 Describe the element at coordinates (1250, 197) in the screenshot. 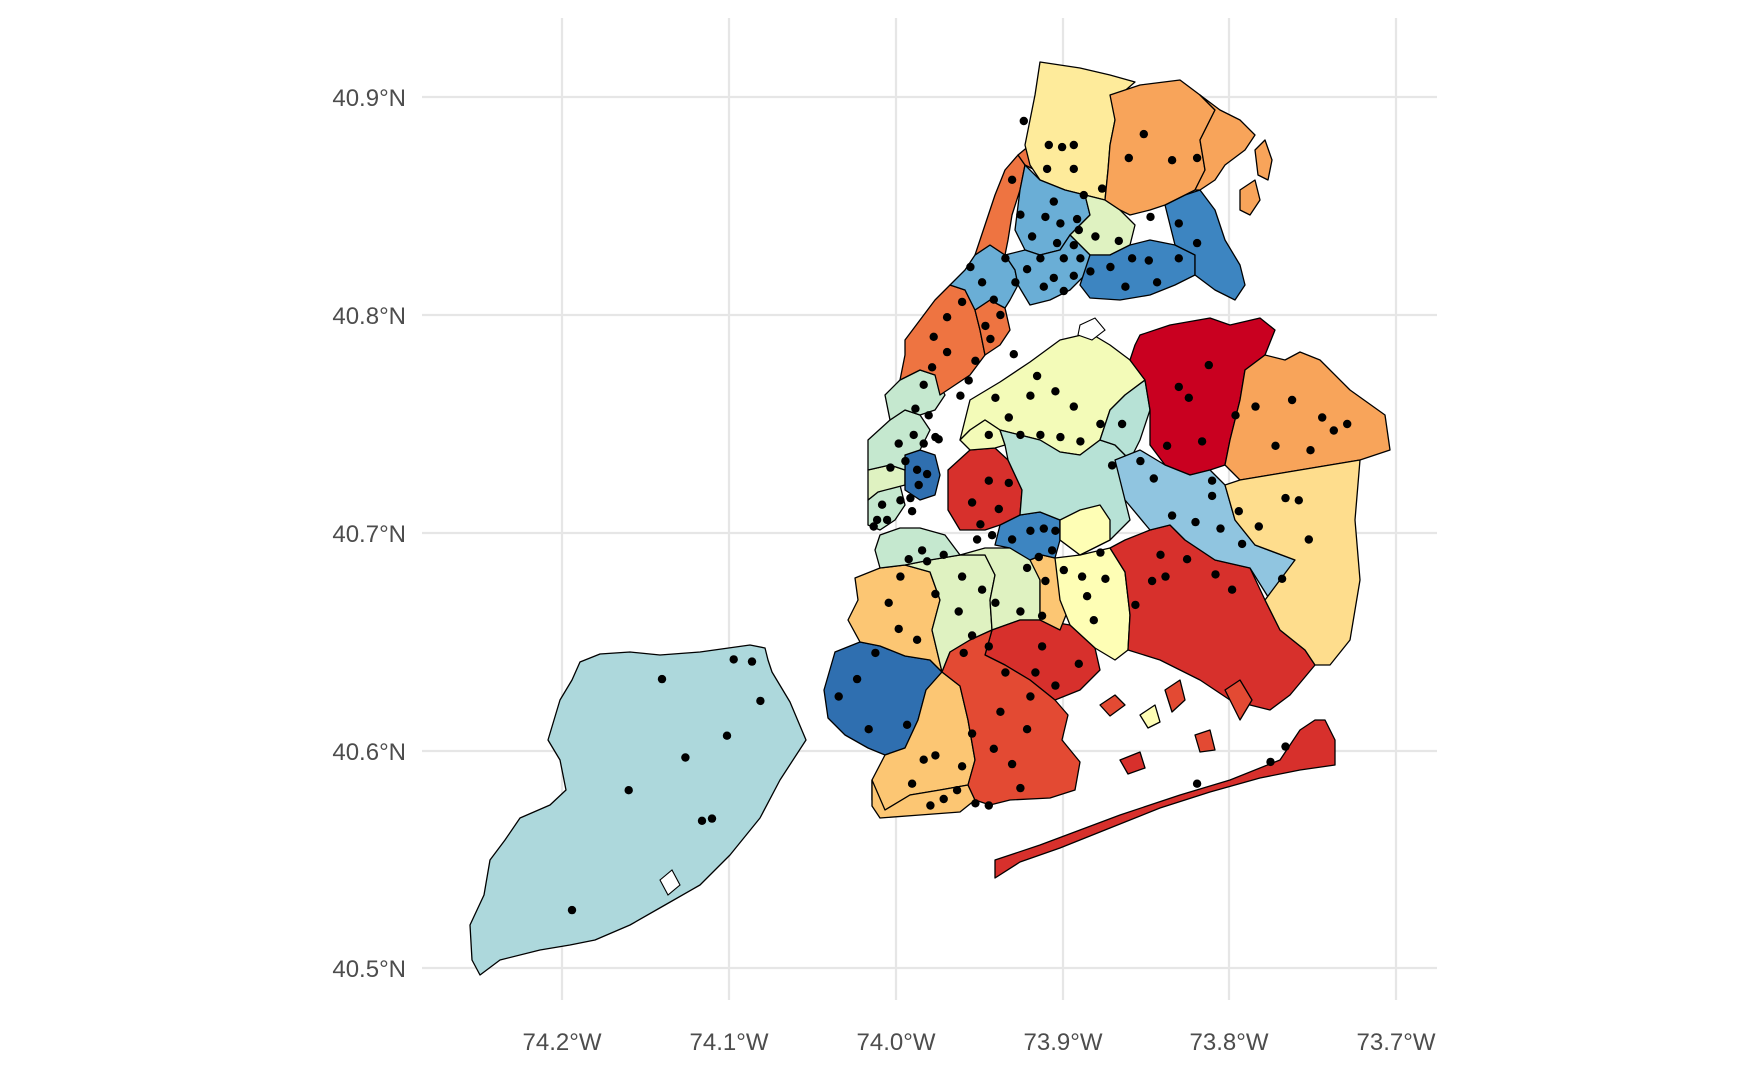

I see `bronx-throgs-neck` at that location.